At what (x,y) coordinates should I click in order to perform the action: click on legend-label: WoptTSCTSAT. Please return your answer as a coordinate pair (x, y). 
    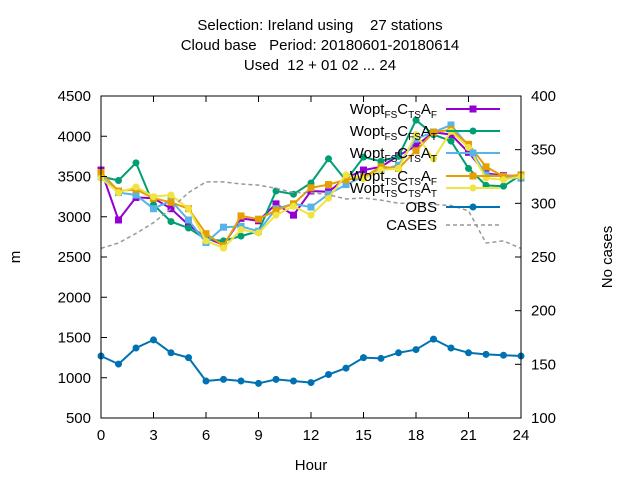
    Looking at the image, I should click on (393, 190).